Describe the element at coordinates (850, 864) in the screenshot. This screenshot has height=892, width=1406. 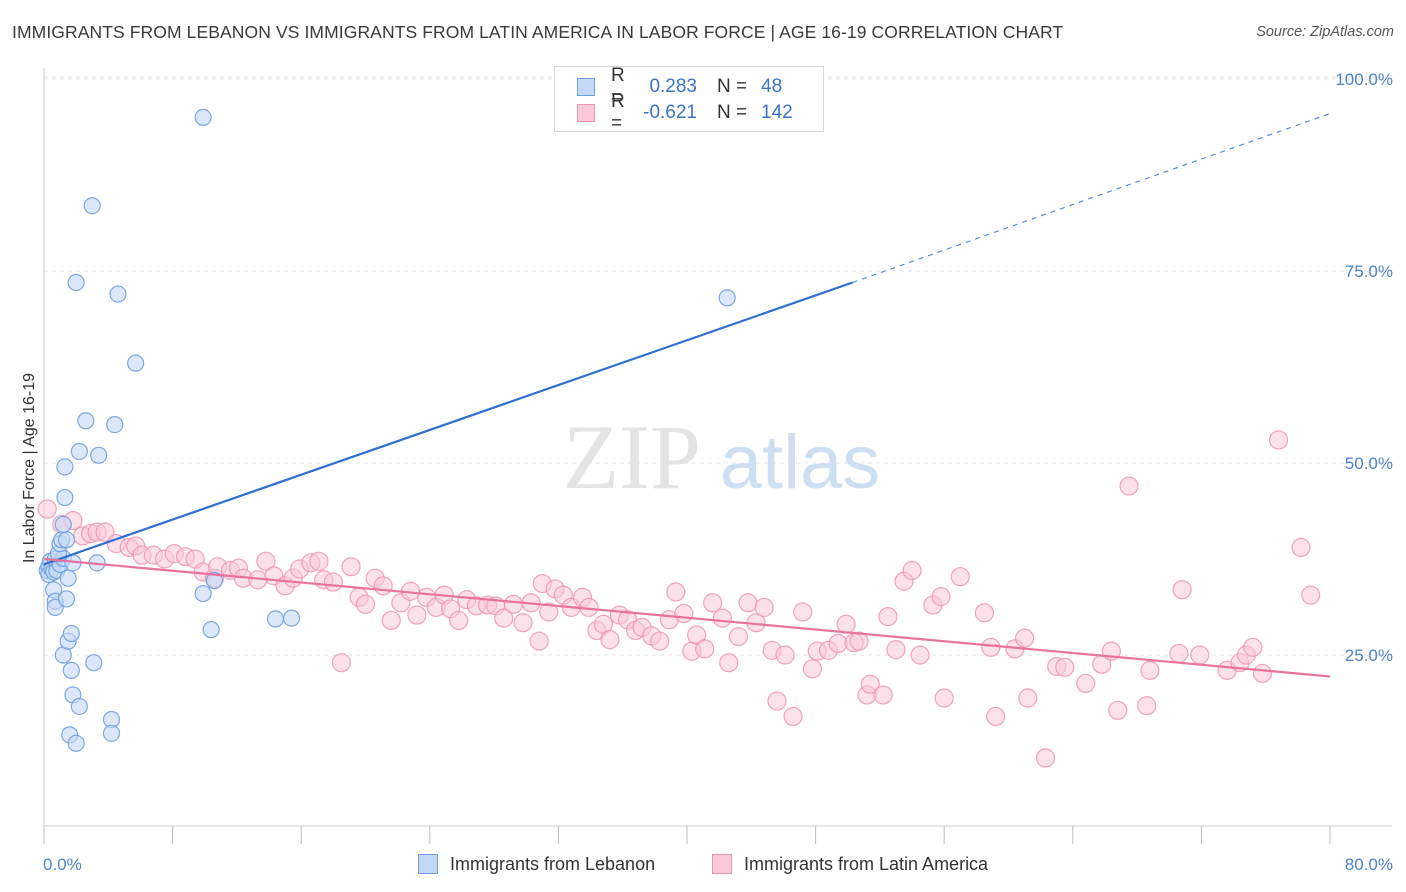
I see `legend-item-latin-america: Immigrants from Latin America` at that location.